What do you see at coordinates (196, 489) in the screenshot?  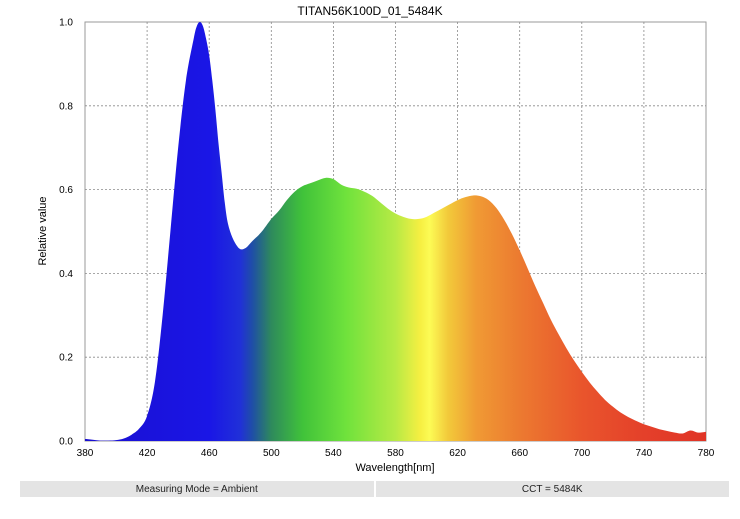 I see `measuring-mode-label: Measuring Mode = Ambient` at bounding box center [196, 489].